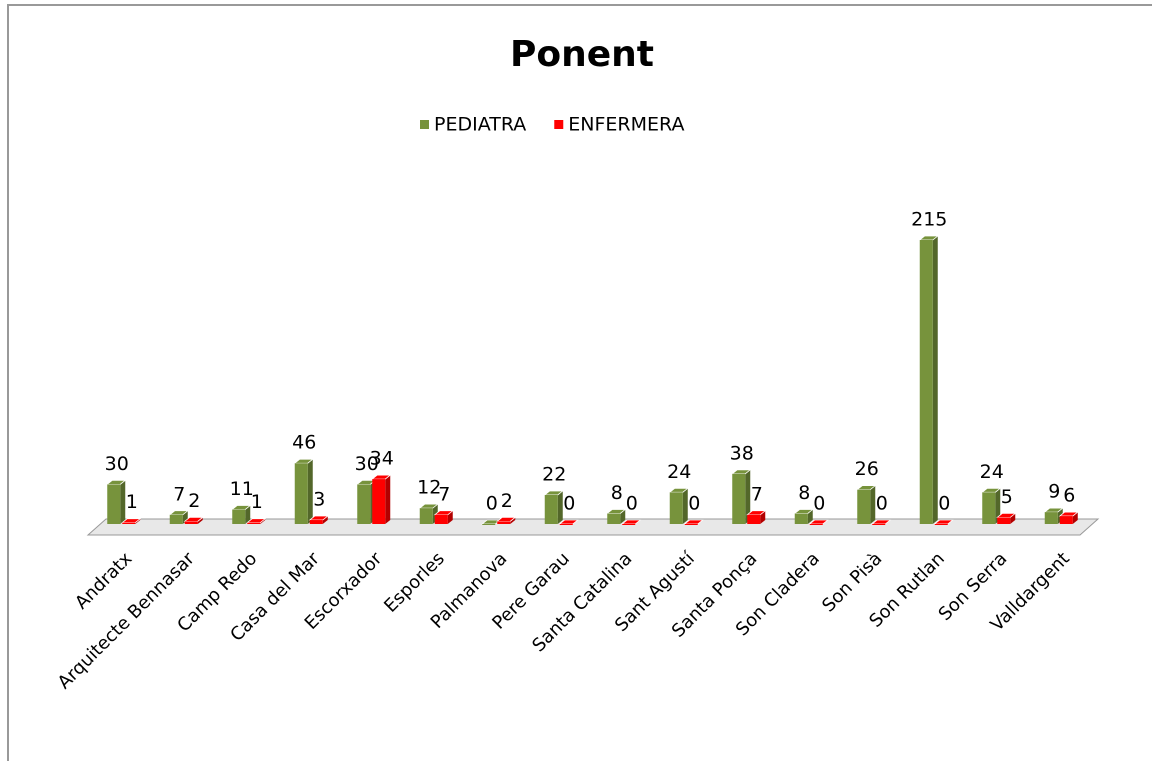 Image resolution: width=1152 pixels, height=761 pixels. What do you see at coordinates (1069, 496) in the screenshot?
I see `data-label: 6` at bounding box center [1069, 496].